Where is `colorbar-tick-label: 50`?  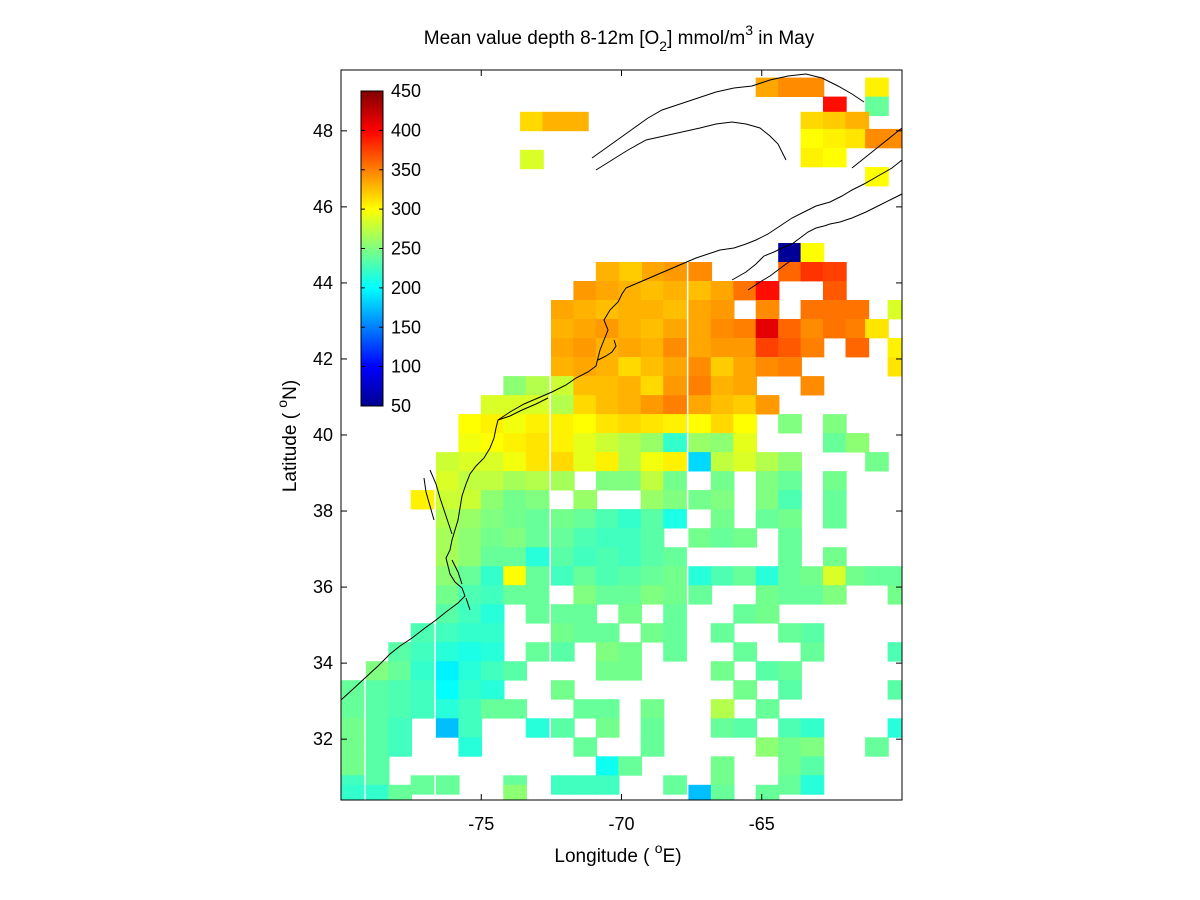 colorbar-tick-label: 50 is located at coordinates (401, 406).